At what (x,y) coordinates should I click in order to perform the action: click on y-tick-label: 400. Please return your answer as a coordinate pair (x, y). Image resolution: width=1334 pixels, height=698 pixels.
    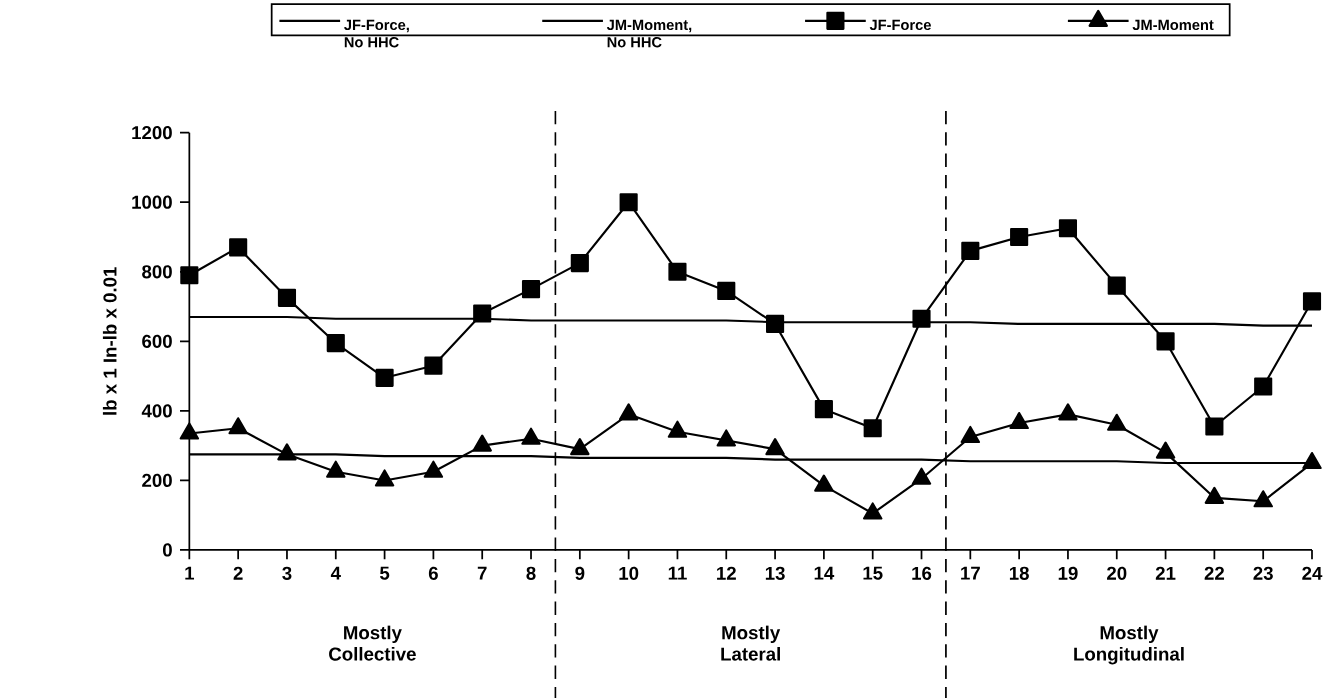
    Looking at the image, I should click on (156, 411).